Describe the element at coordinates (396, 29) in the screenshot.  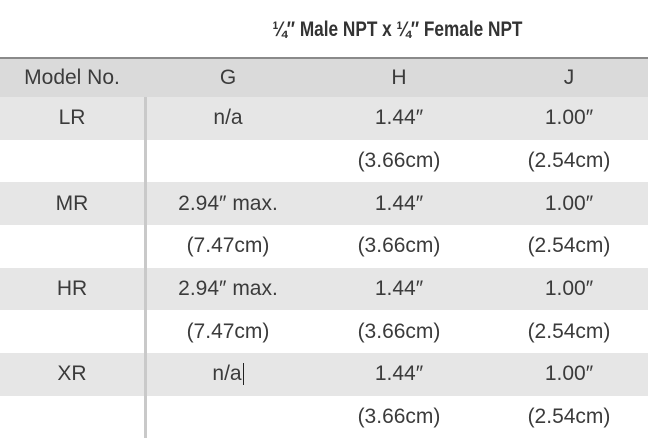
I see `table-title-text: ¼″ Male NPT x ¼″ Female NPT` at that location.